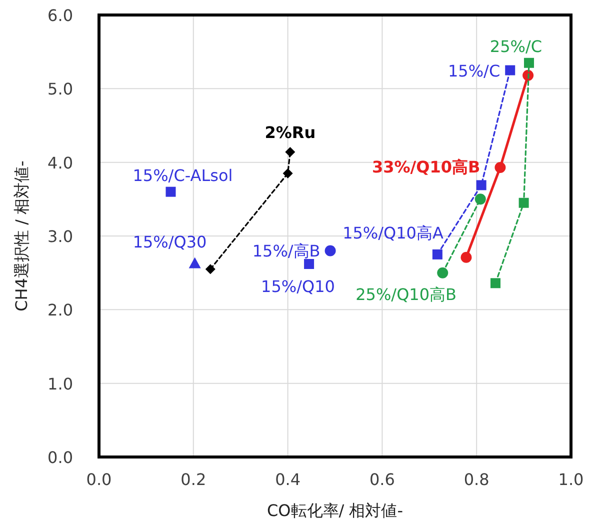  Describe the element at coordinates (60, 162) in the screenshot. I see `y-tick-label: 4.0` at that location.